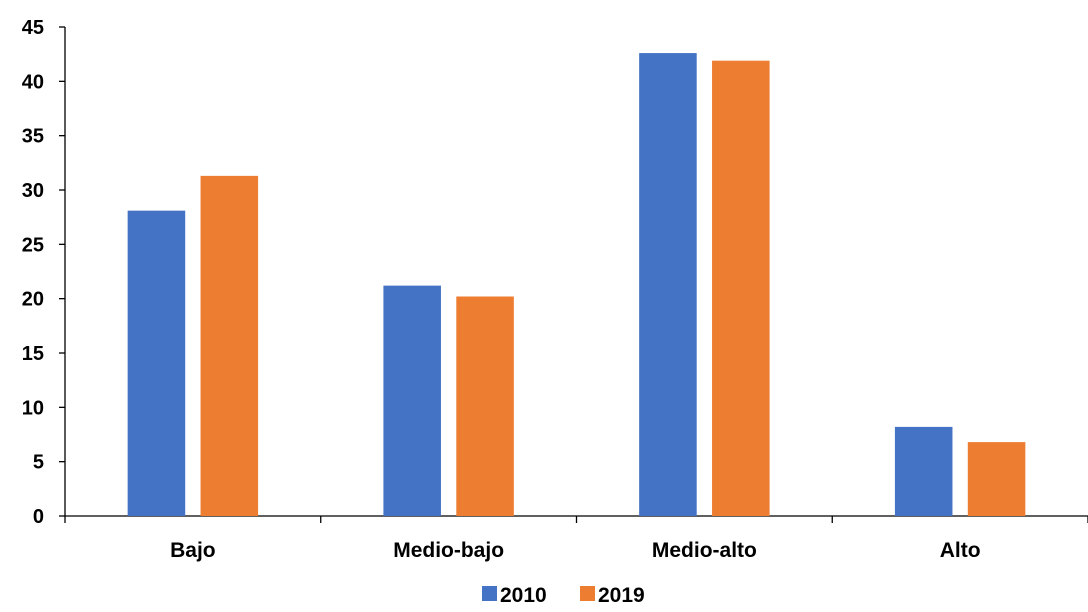 The width and height of the screenshot is (1088, 612). What do you see at coordinates (33, 191) in the screenshot?
I see `y-tick-label: 30` at bounding box center [33, 191].